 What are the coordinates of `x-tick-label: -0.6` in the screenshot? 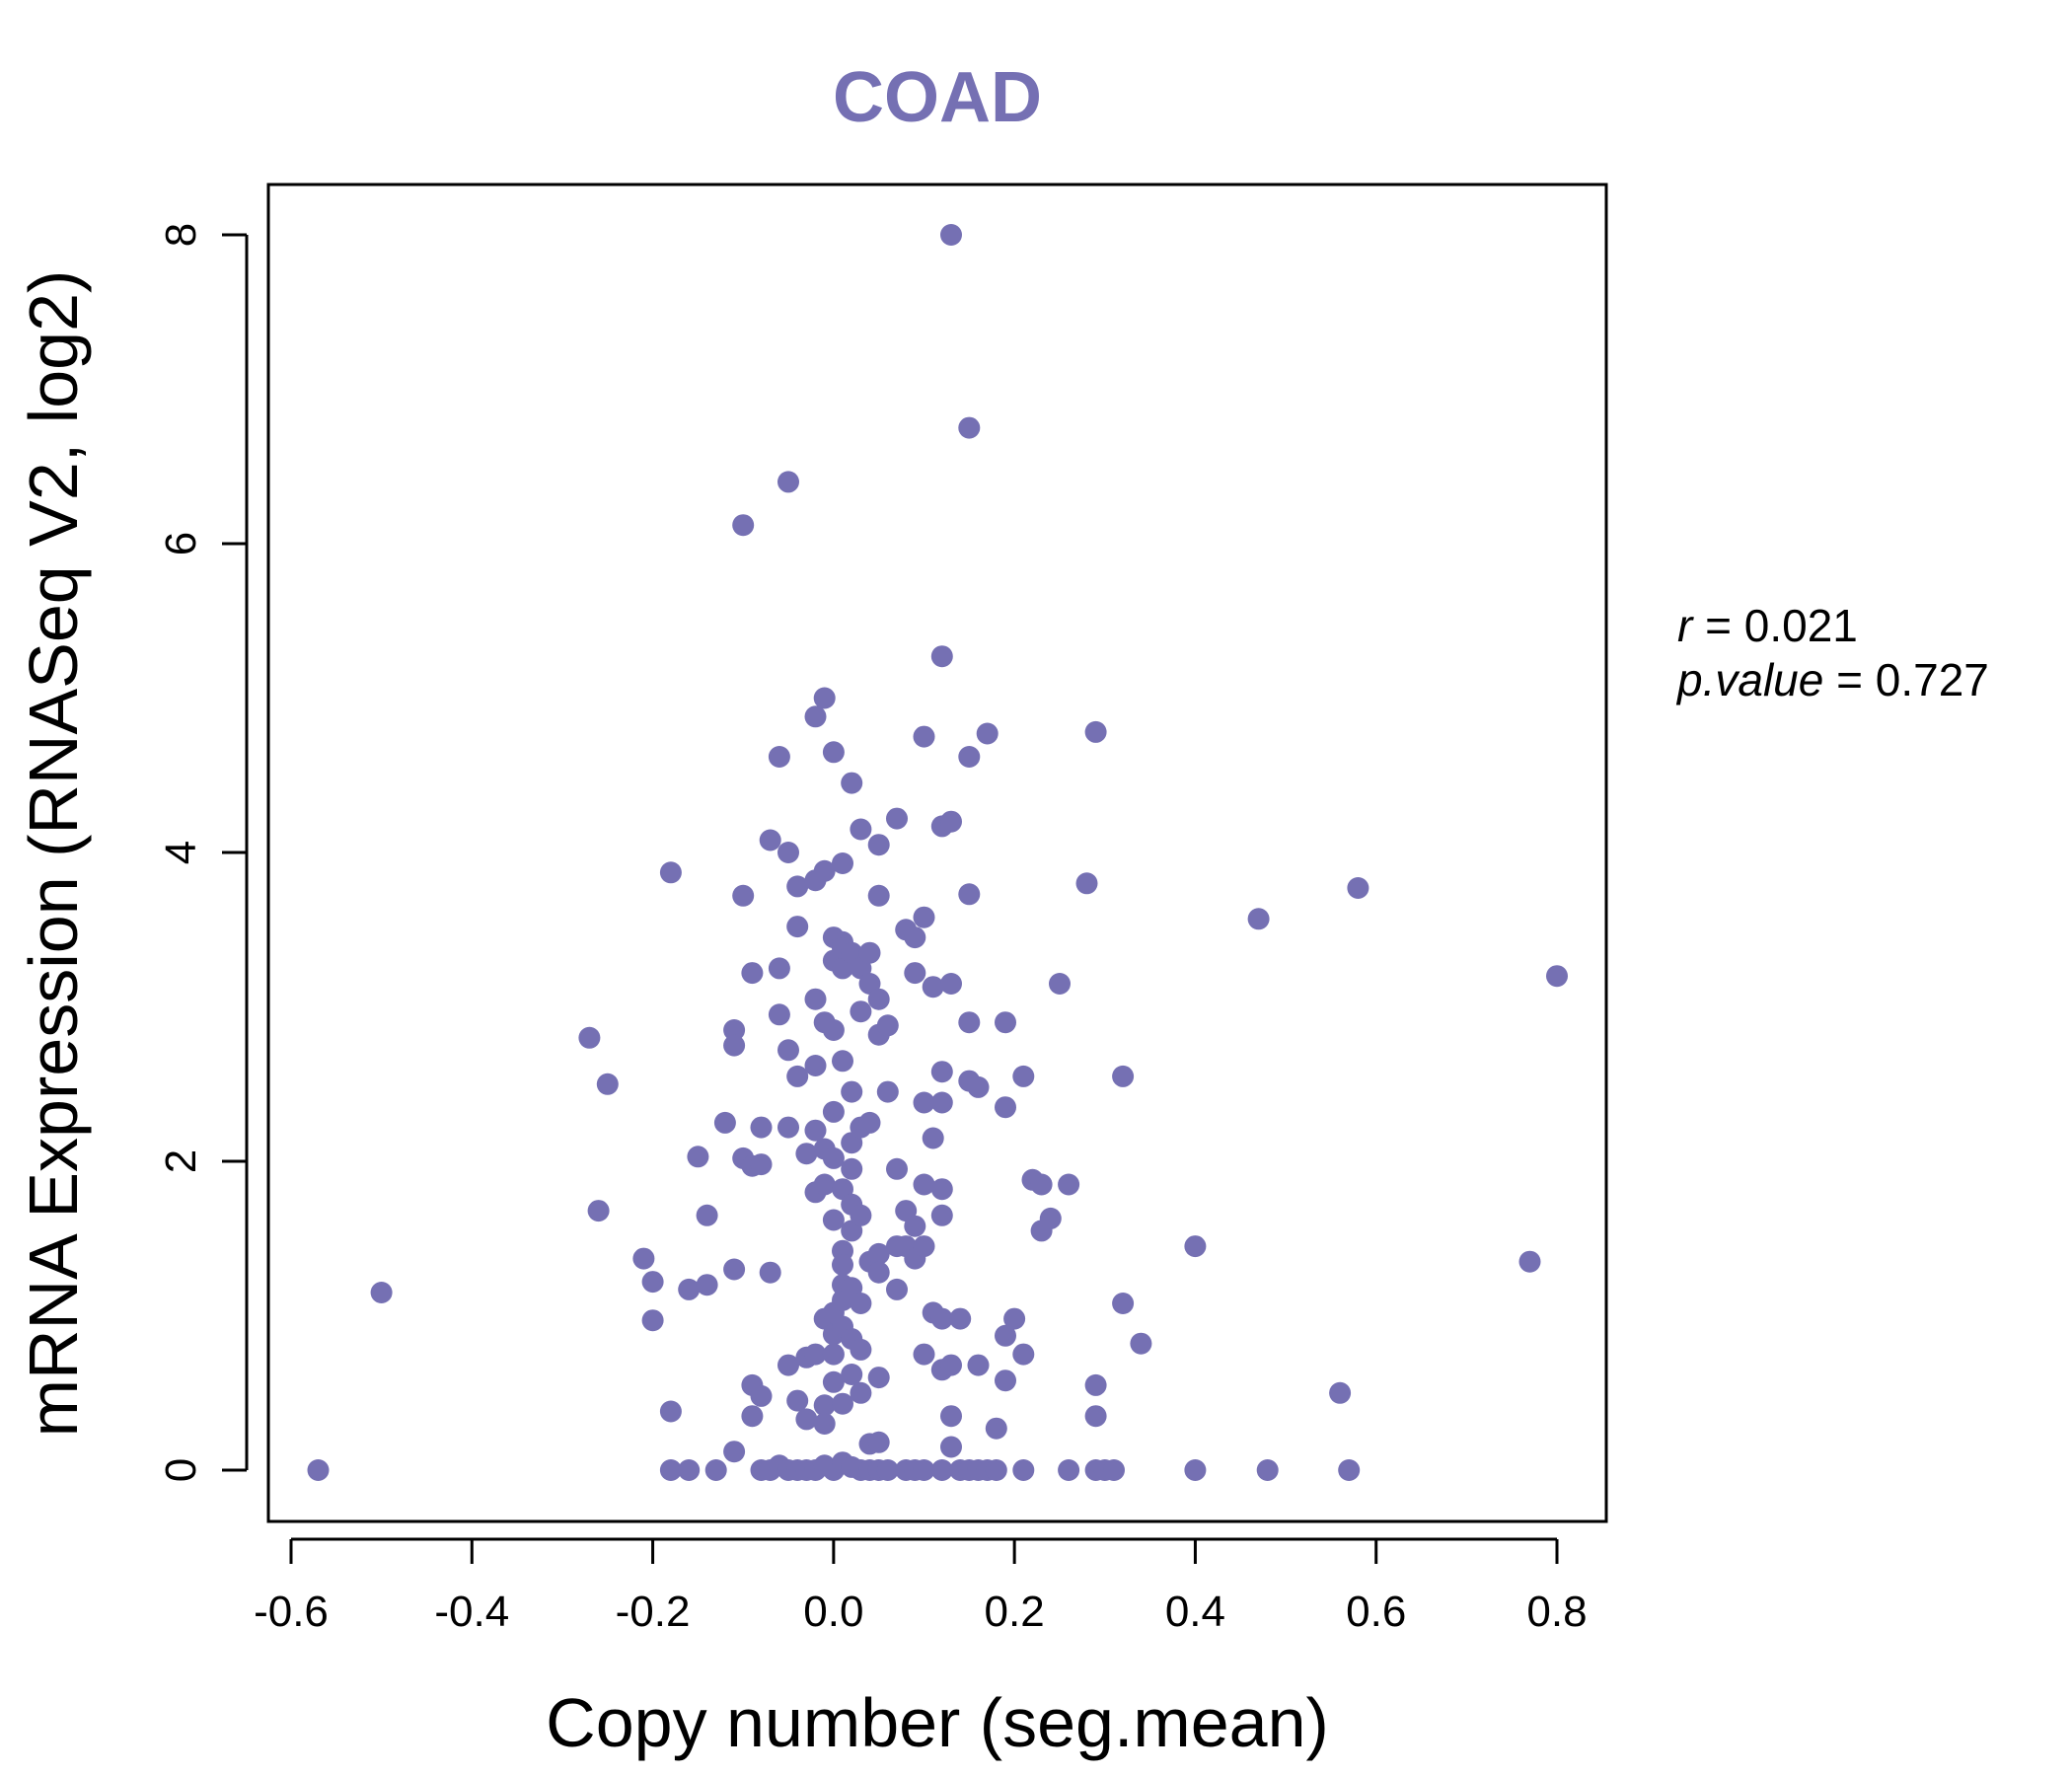 It's located at (292, 1612).